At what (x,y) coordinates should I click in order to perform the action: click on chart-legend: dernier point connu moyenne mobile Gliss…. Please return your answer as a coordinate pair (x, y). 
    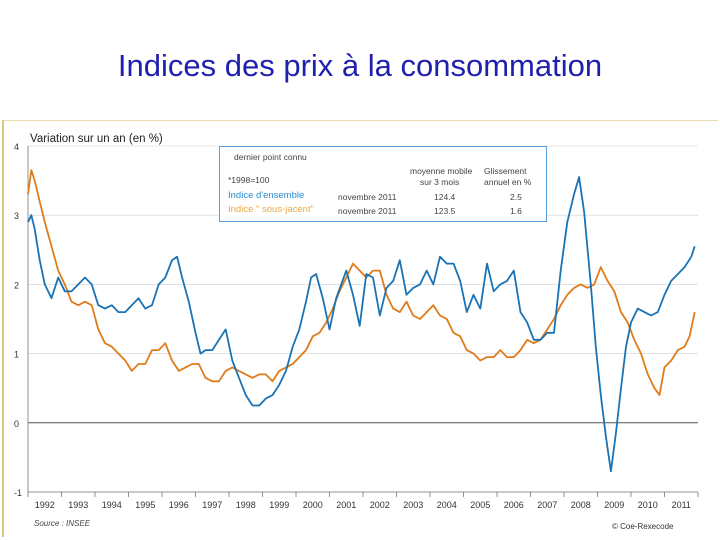
    Looking at the image, I should click on (383, 184).